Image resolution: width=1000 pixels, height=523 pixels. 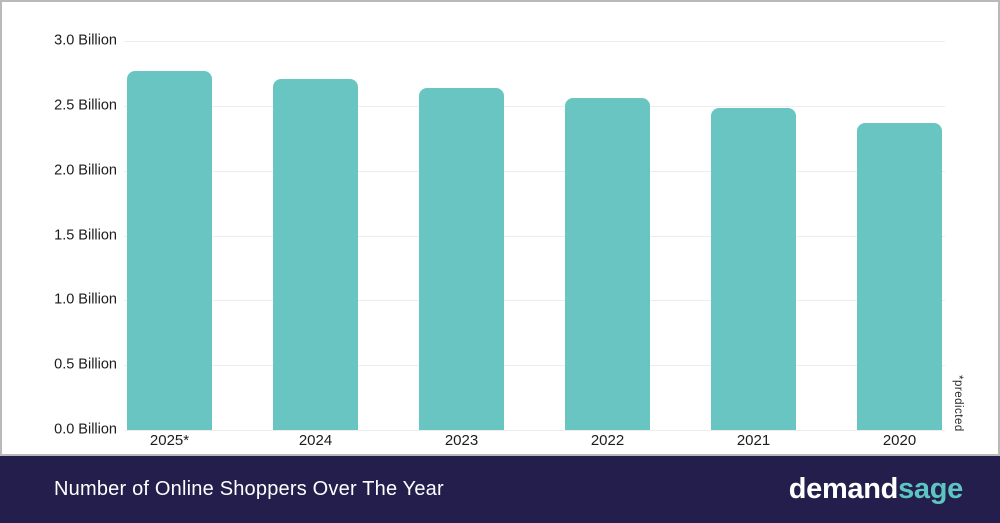 I want to click on x-tick-label: 2022, so click(x=607, y=440).